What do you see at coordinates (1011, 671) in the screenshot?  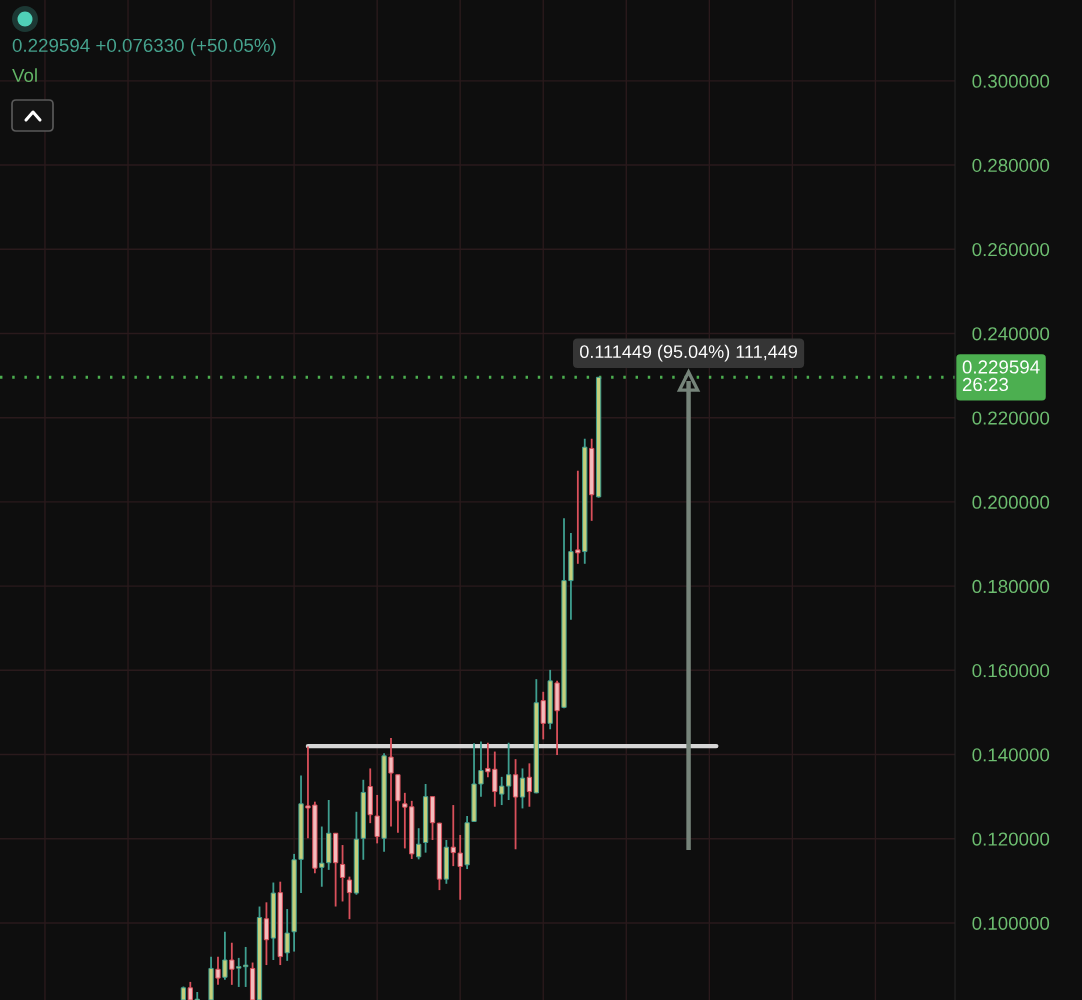 I see `y-tick-label: 0.160000` at bounding box center [1011, 671].